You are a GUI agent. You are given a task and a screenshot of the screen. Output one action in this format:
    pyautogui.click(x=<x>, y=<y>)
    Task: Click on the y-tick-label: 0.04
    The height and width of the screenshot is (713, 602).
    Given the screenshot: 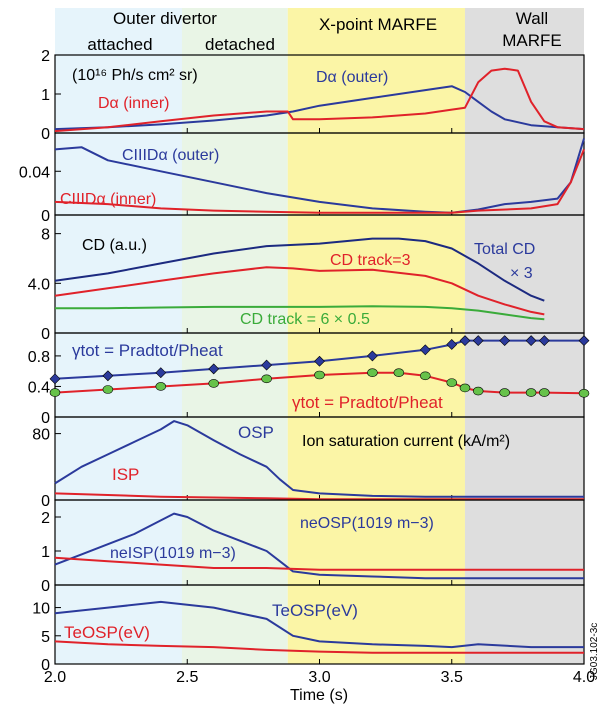 What is the action you would take?
    pyautogui.click(x=34, y=172)
    